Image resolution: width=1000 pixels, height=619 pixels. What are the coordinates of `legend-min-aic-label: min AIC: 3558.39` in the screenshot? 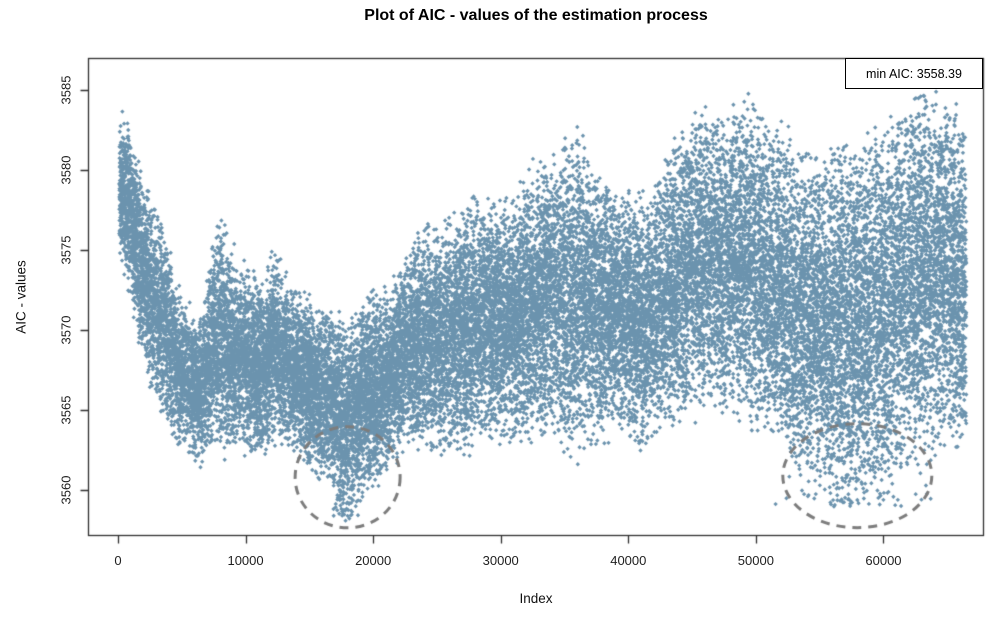 It's located at (914, 73).